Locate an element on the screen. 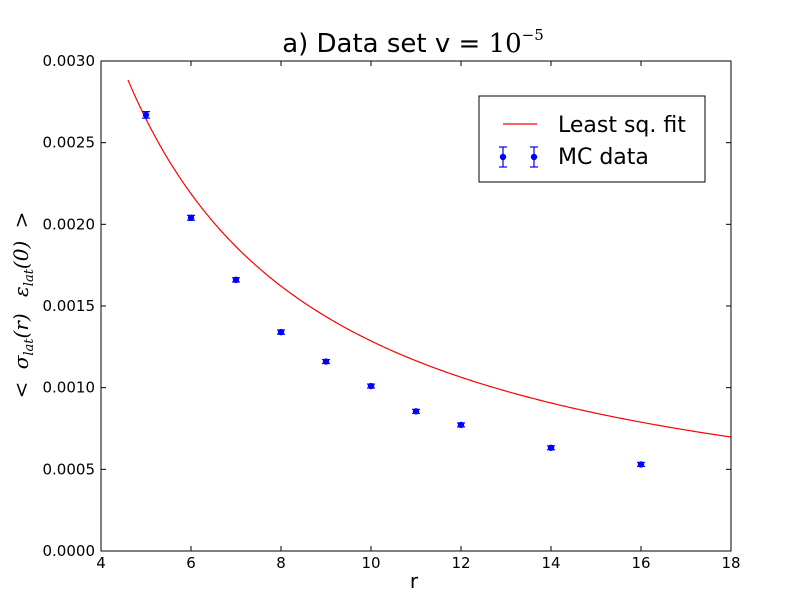 The width and height of the screenshot is (812, 612). legend-box is located at coordinates (592, 139).